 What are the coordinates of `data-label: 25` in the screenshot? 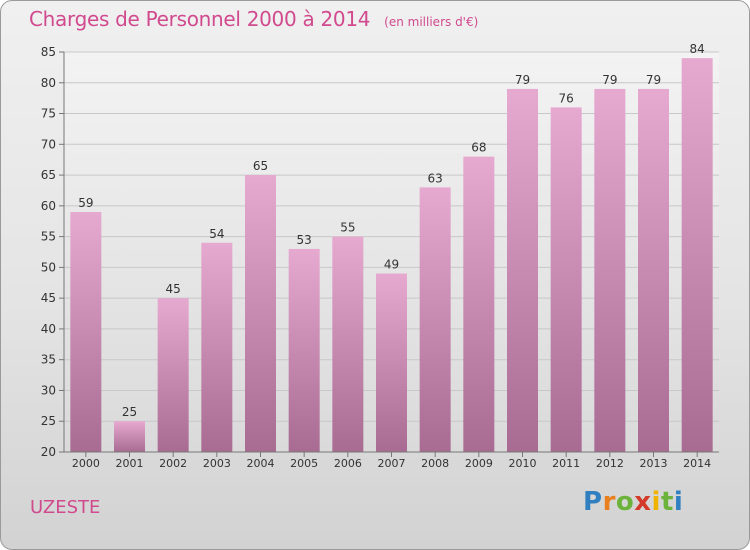 It's located at (129, 412).